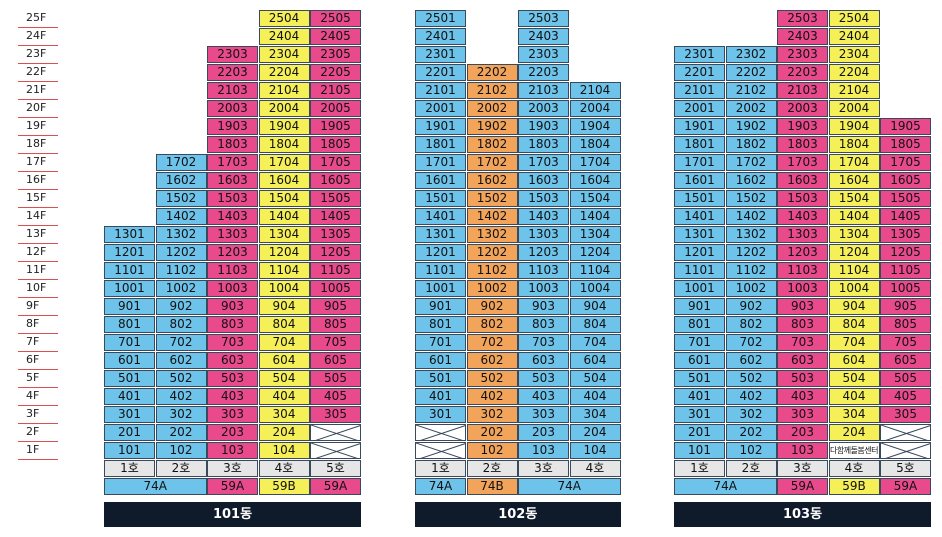  Describe the element at coordinates (543, 36) in the screenshot. I see `unit-cell: 2403` at that location.